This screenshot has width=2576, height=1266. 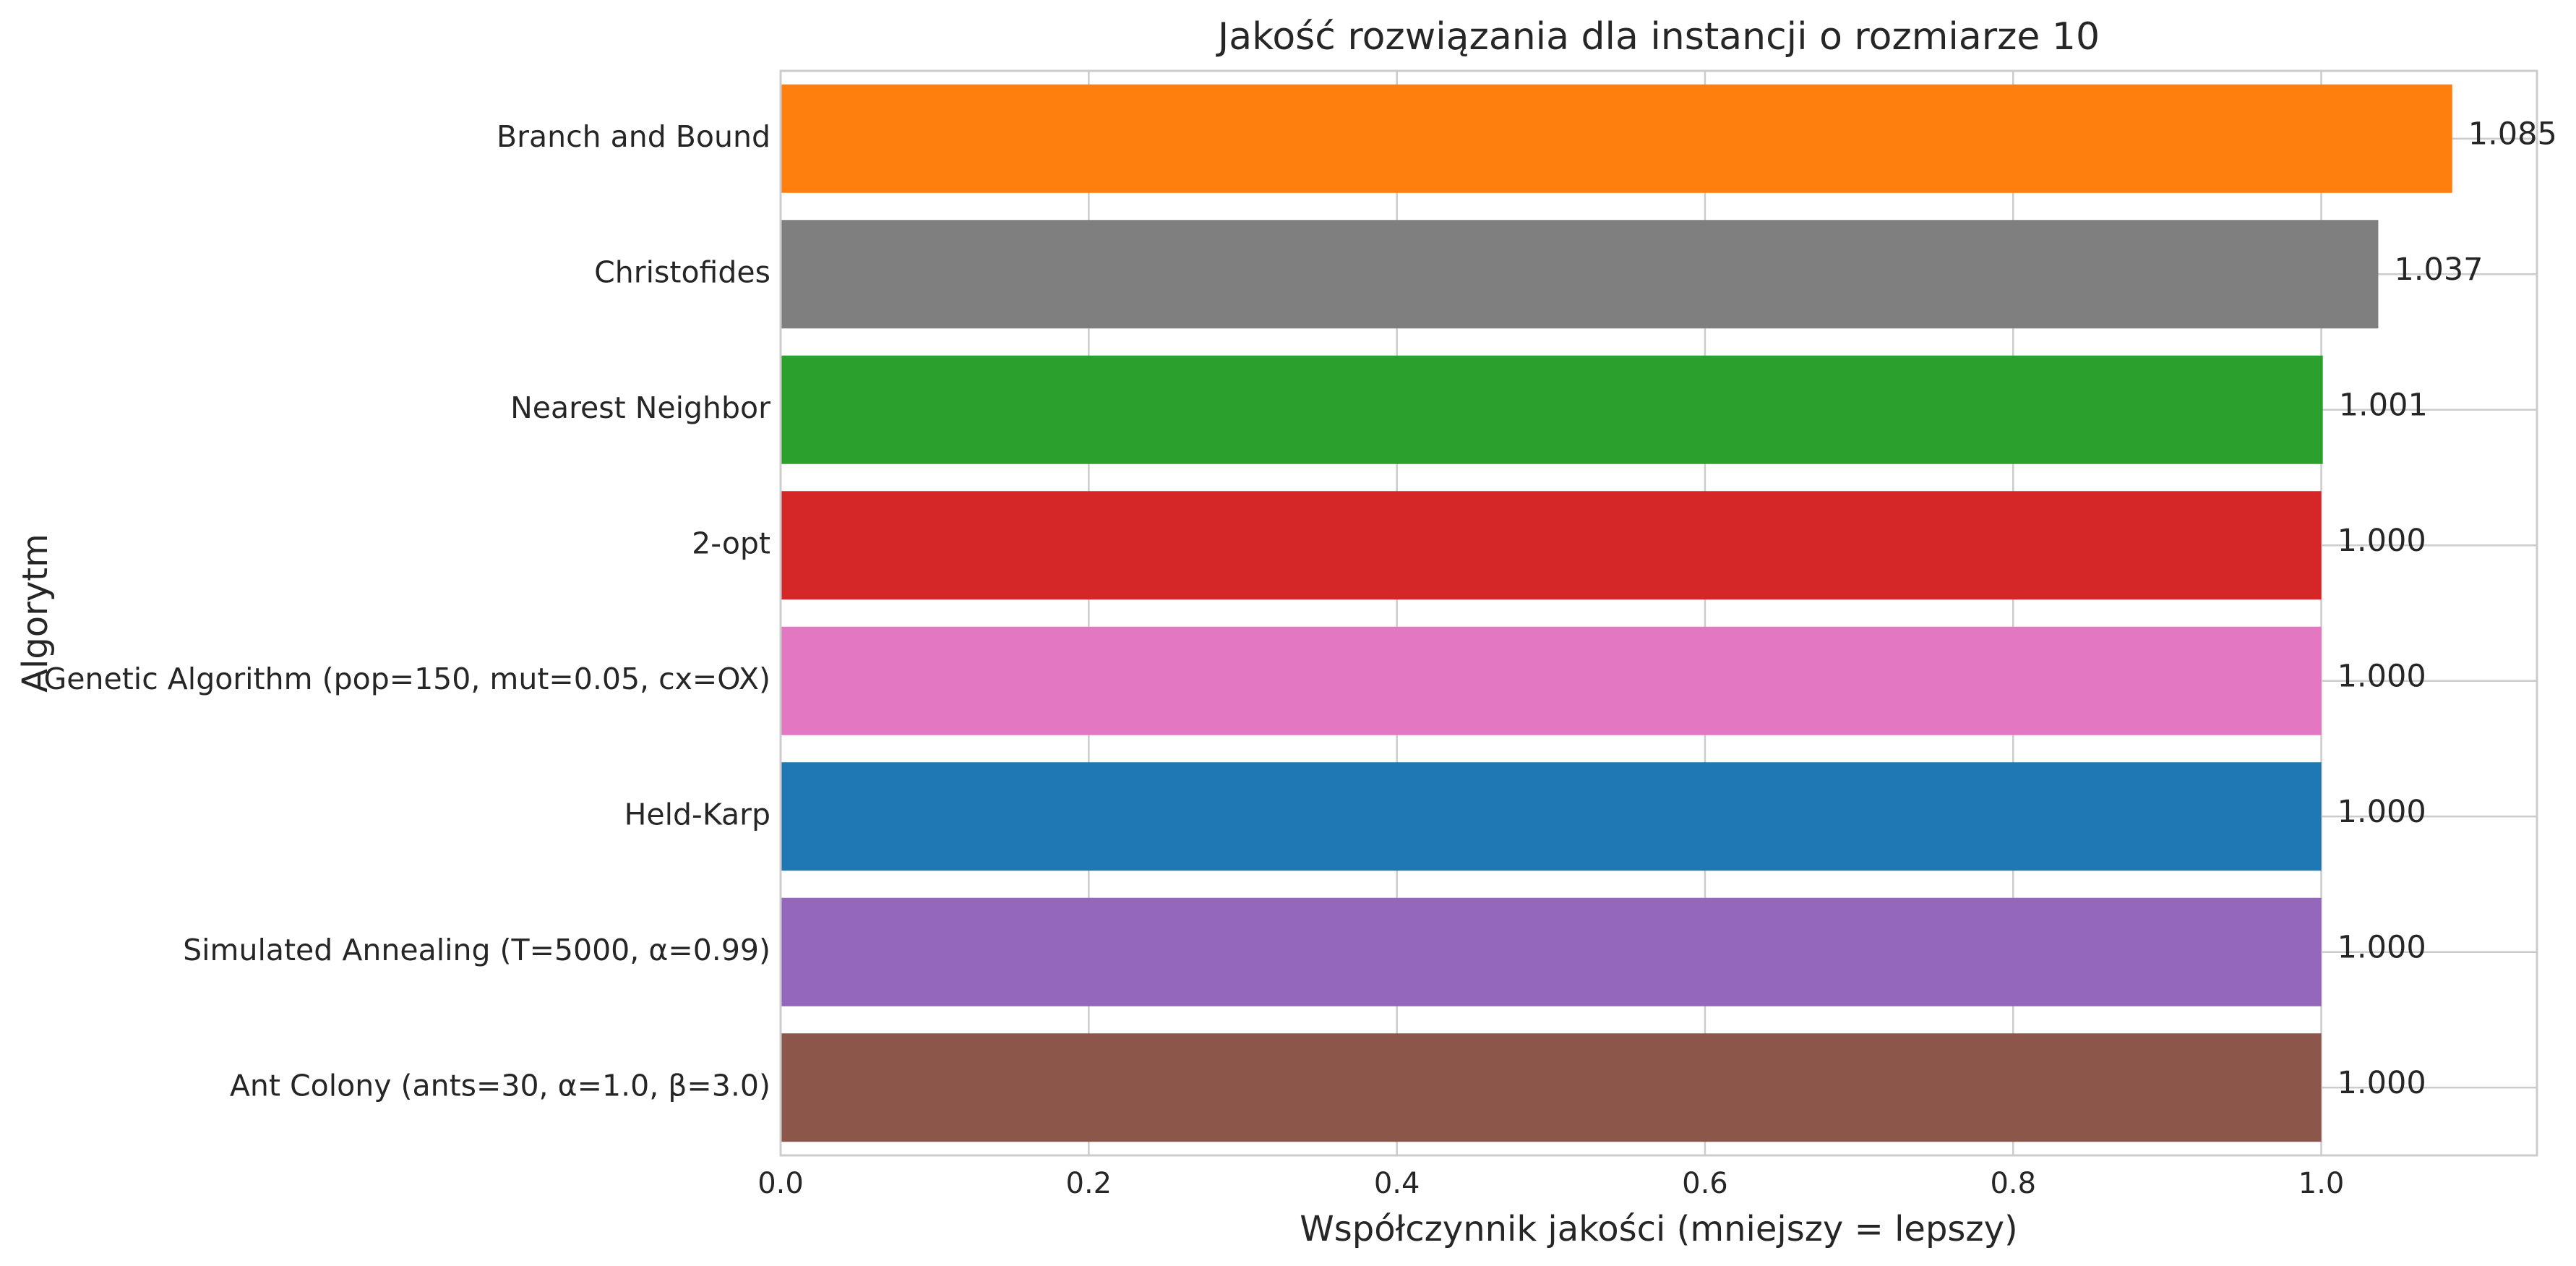 I want to click on x-axis-ticks: 0.0 0.2 0.4 0.6 0.8 1.0, so click(x=1551, y=1183).